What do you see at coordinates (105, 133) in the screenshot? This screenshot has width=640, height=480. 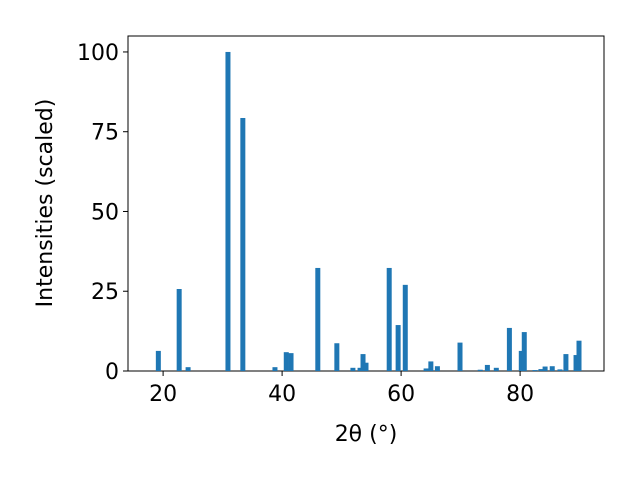 I see `y-tick-label: 75` at bounding box center [105, 133].